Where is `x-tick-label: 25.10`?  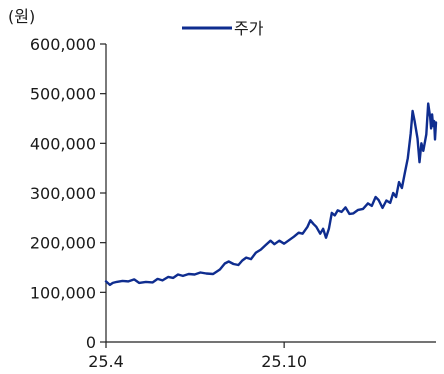
x-tick-label: 25.10 is located at coordinates (284, 361).